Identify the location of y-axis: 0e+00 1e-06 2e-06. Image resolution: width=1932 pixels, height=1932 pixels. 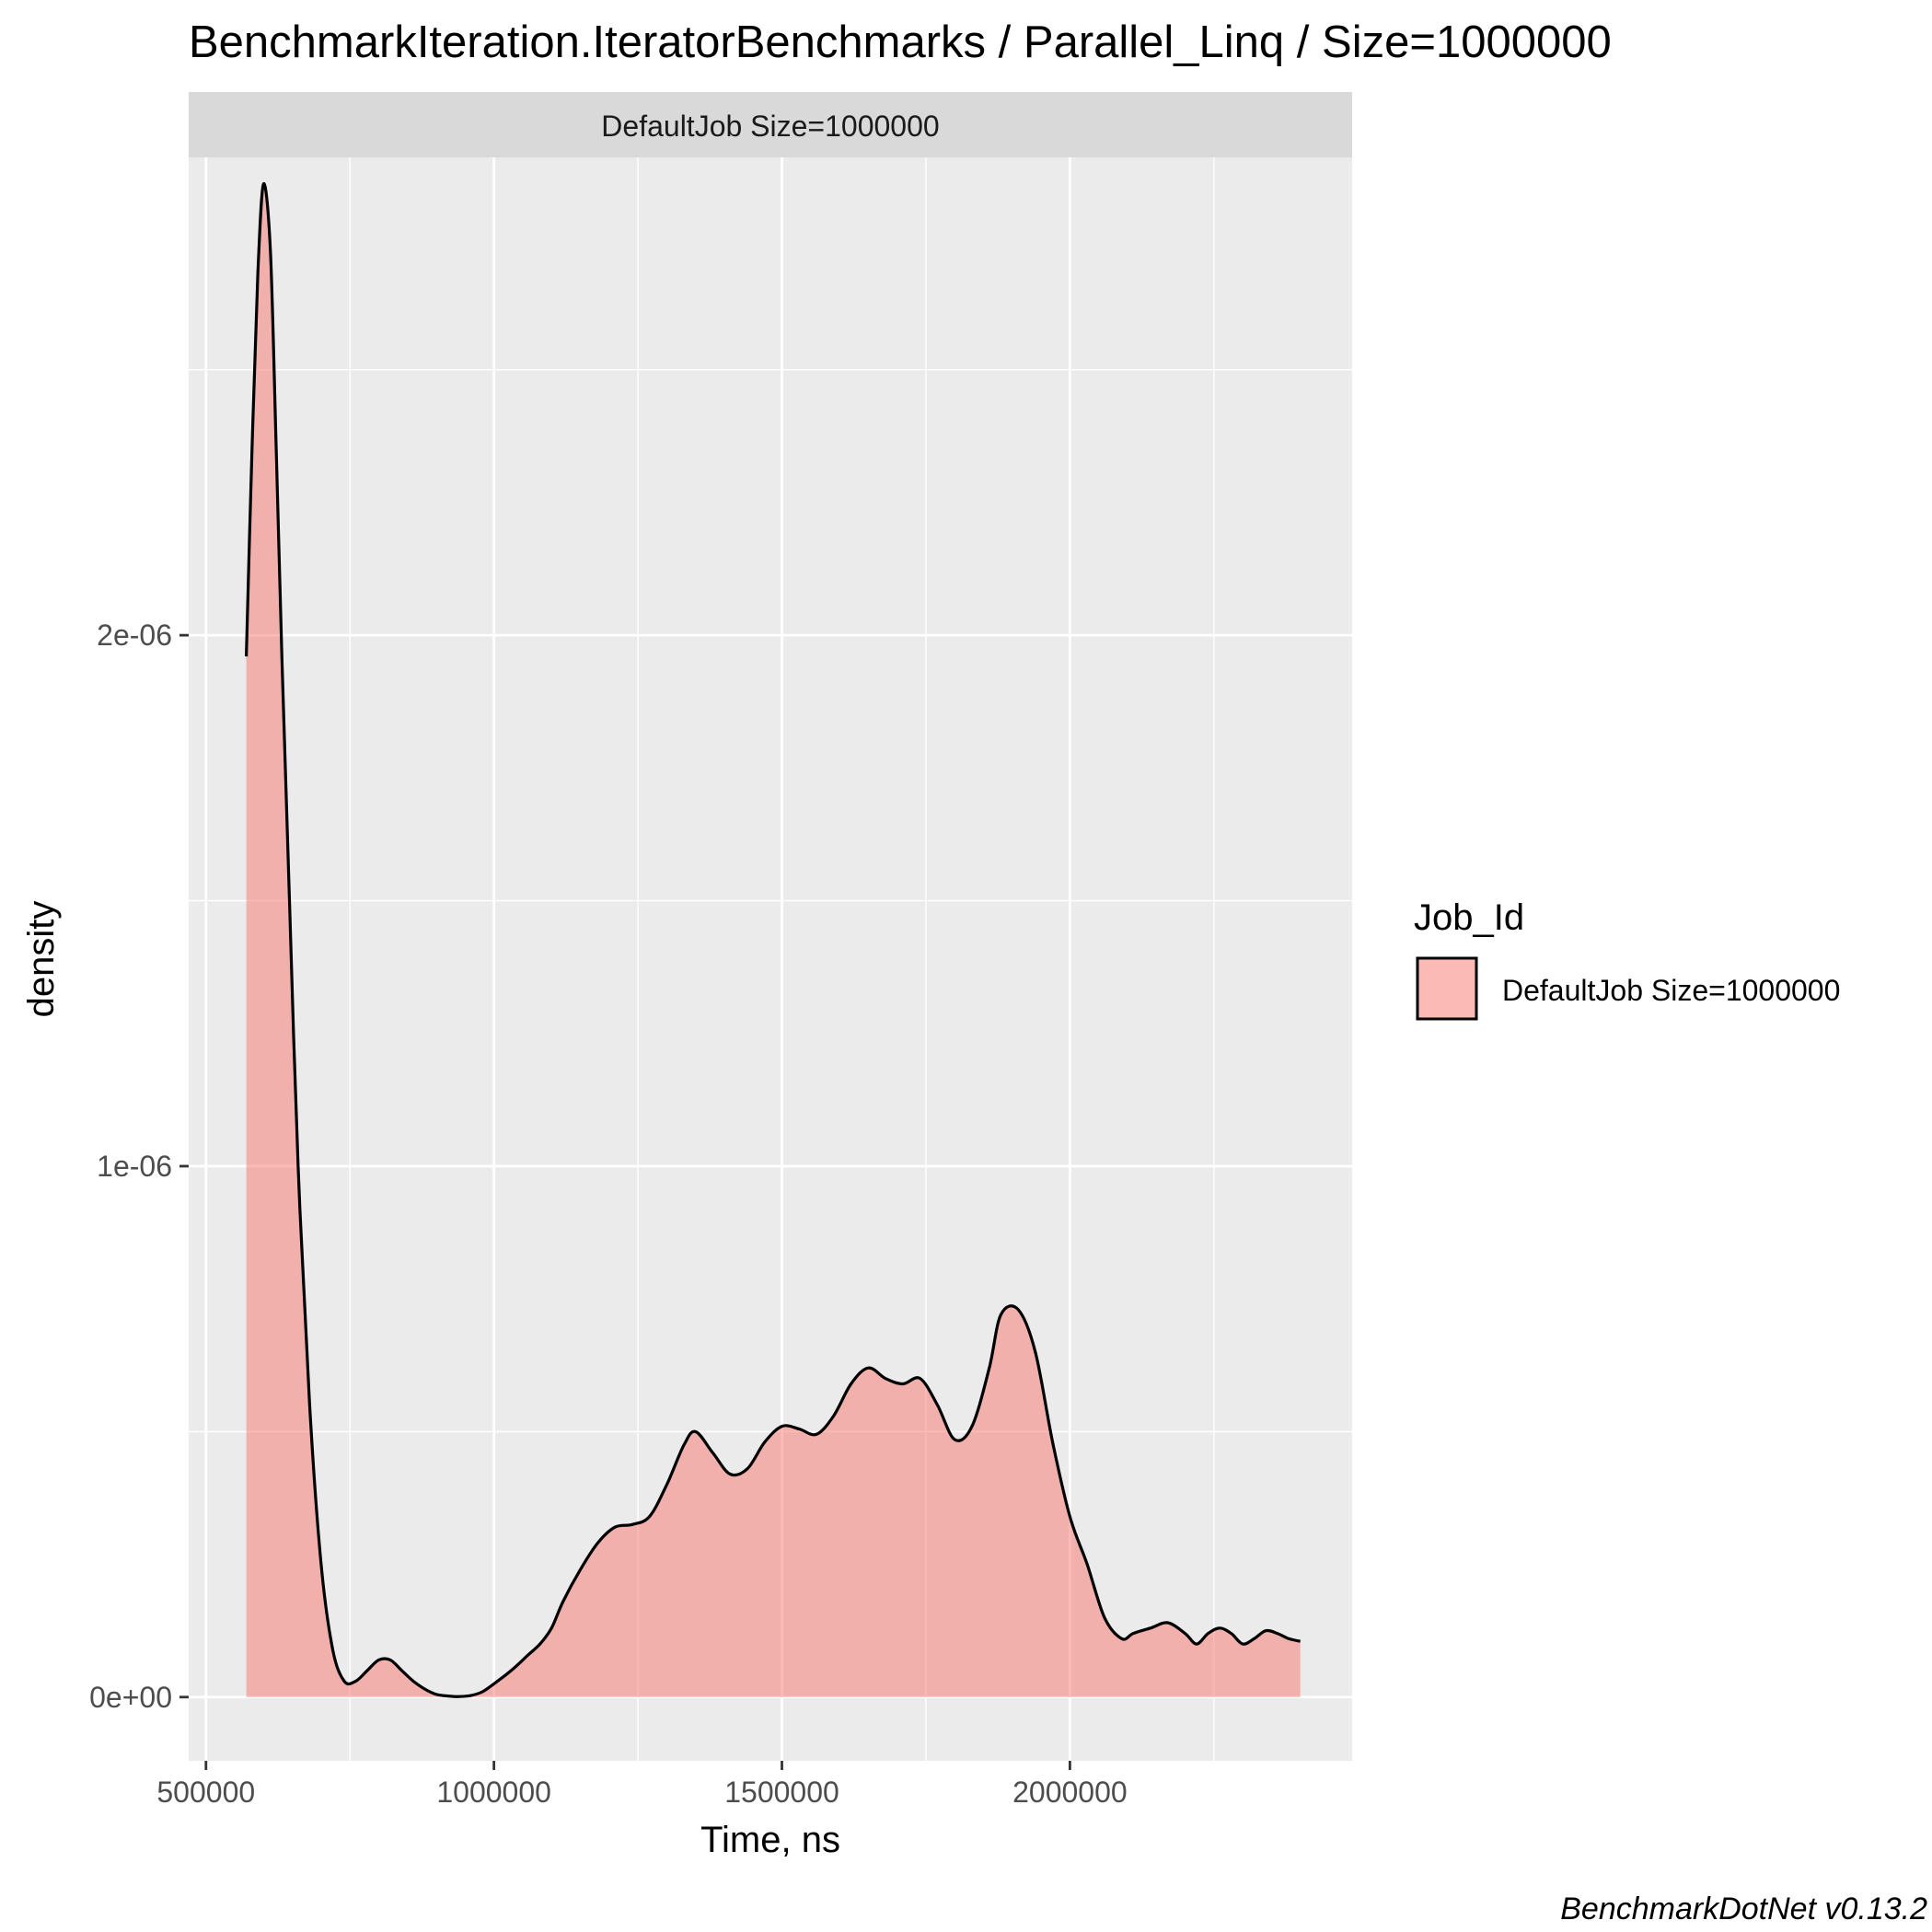
(139, 1167).